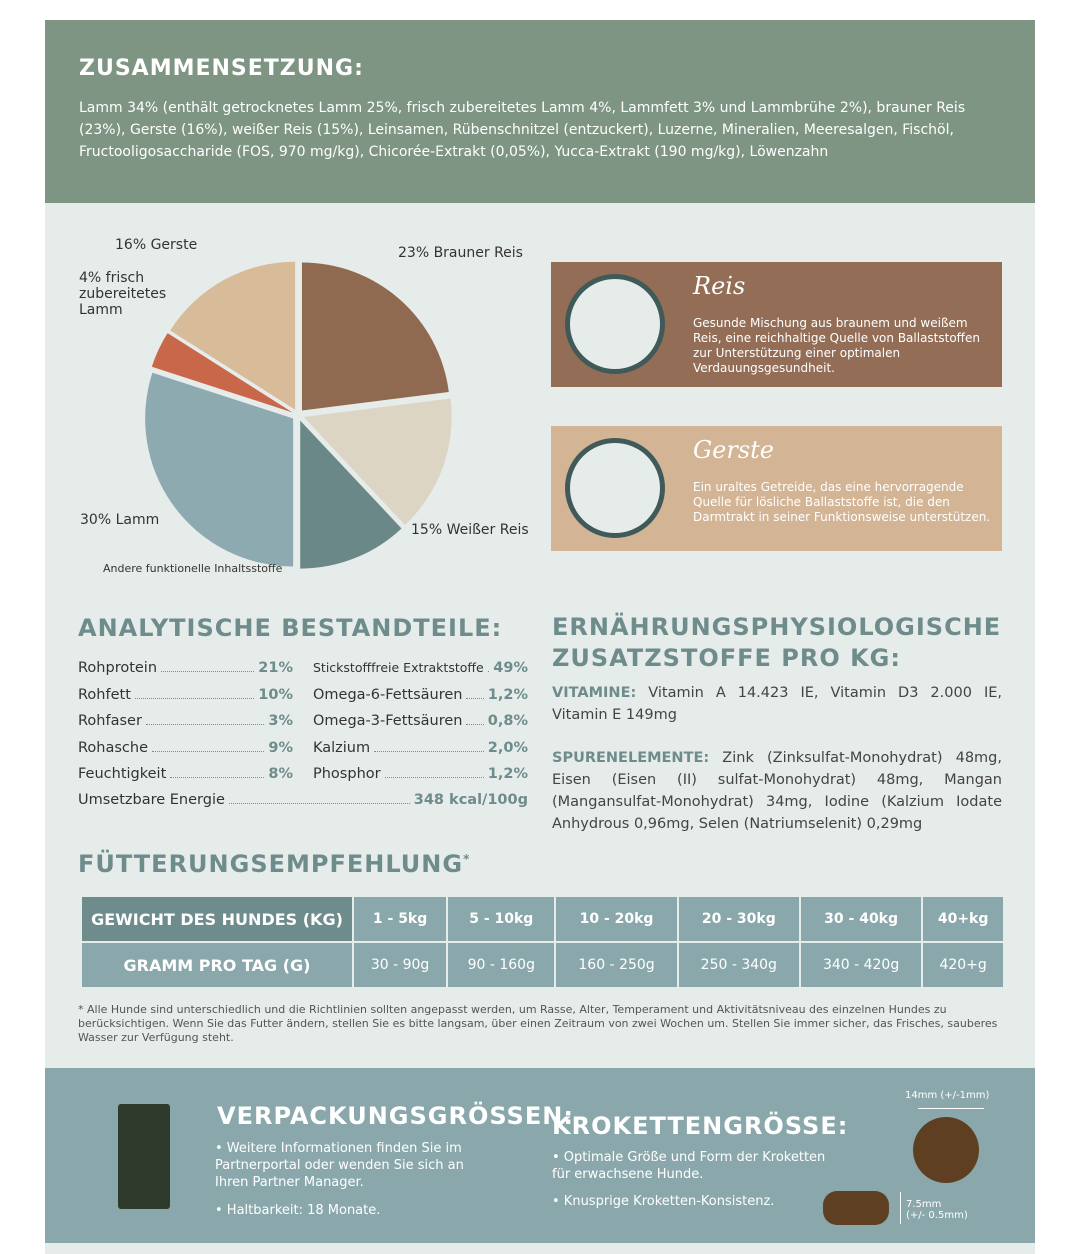 The image size is (1080, 1254). I want to click on kibble-title: KROKETTENGRÖSSE:, so click(700, 1126).